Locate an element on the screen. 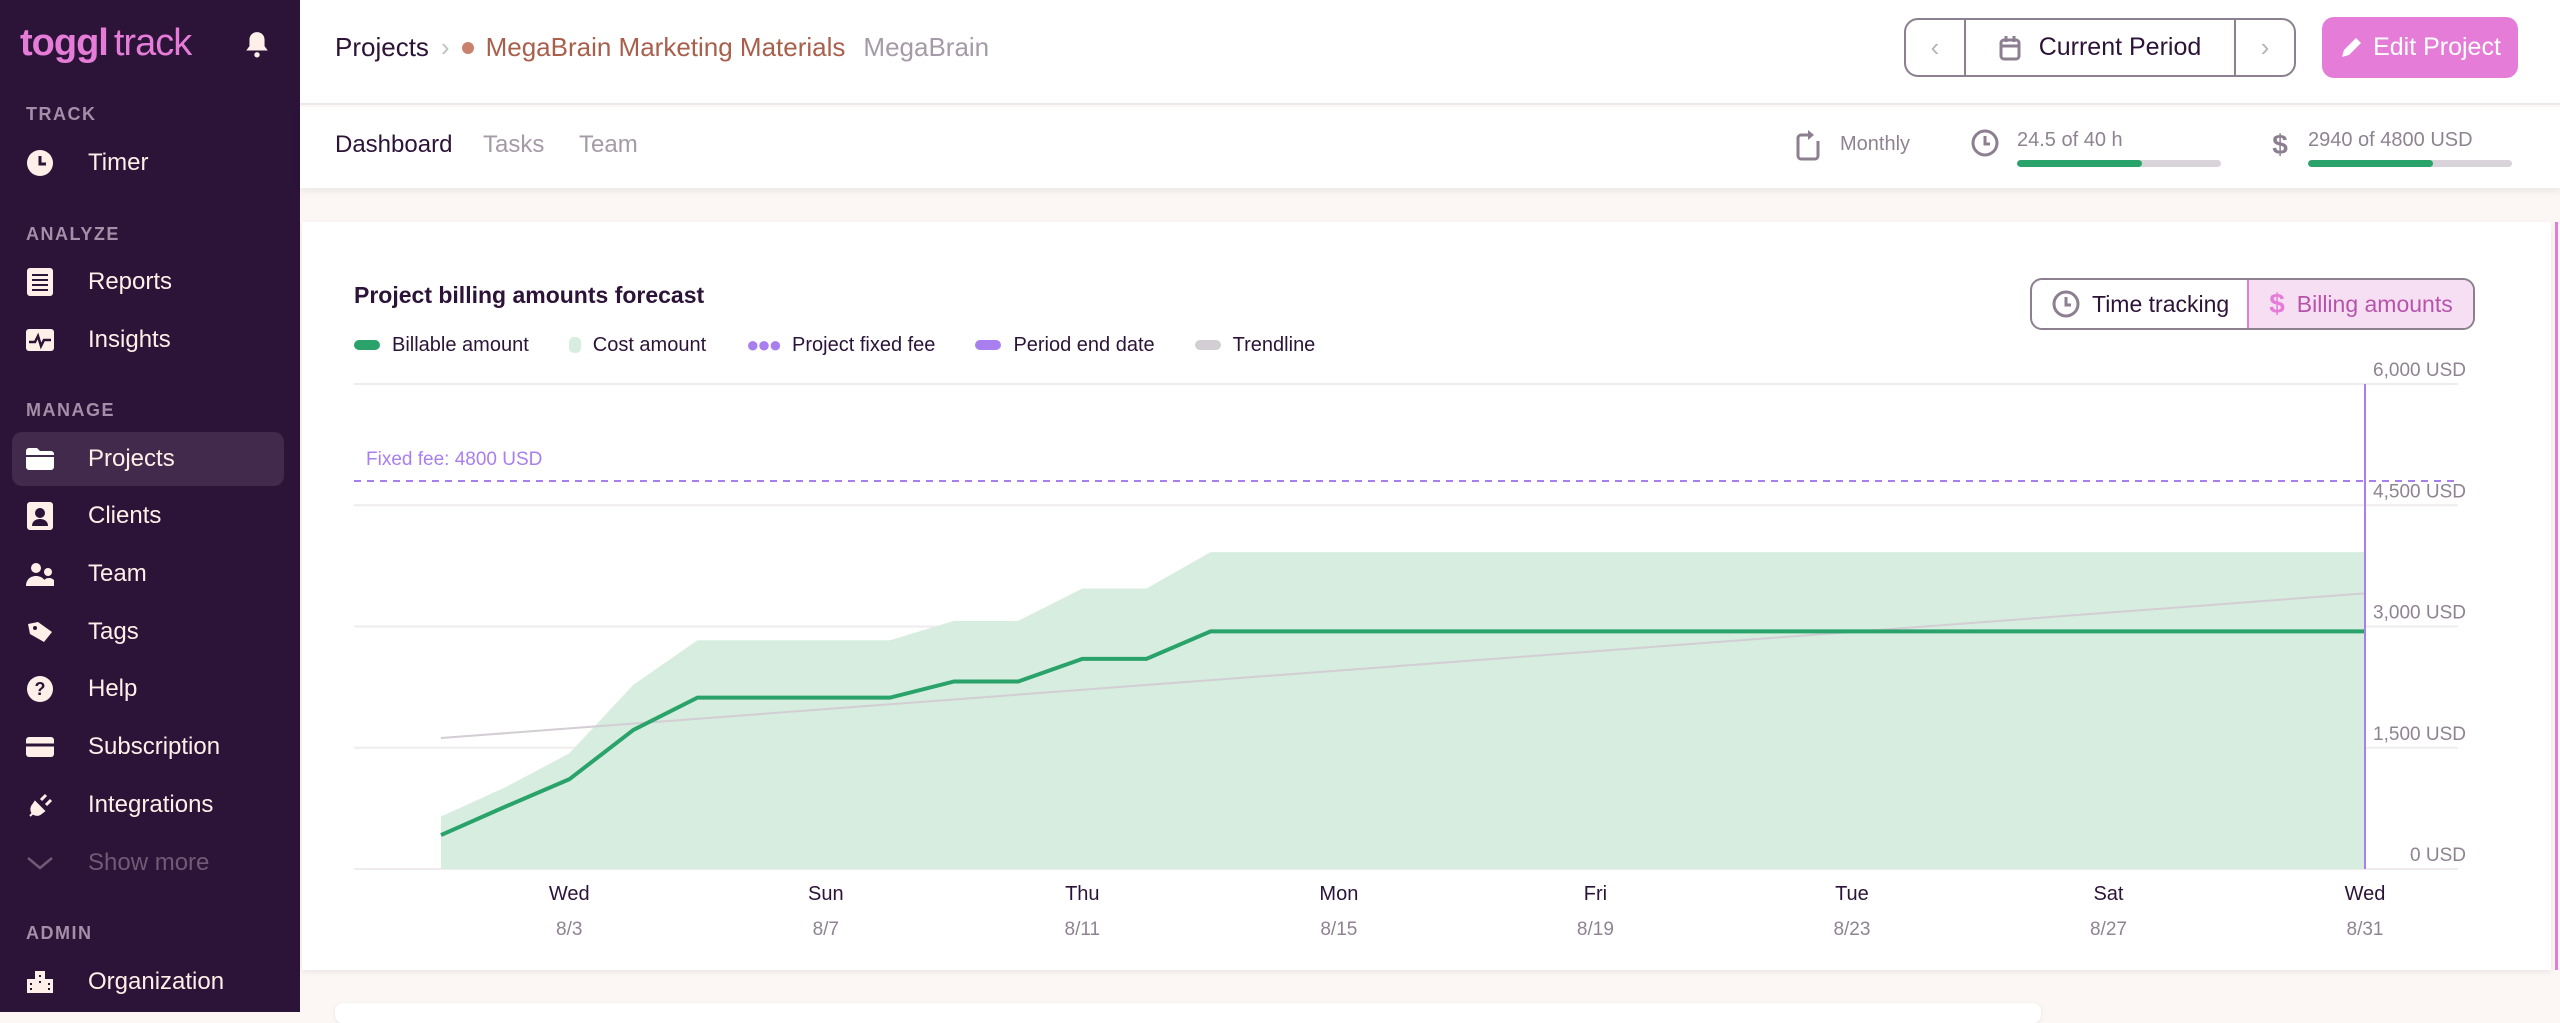  sidebar-item-projects: Projects is located at coordinates (148, 459).